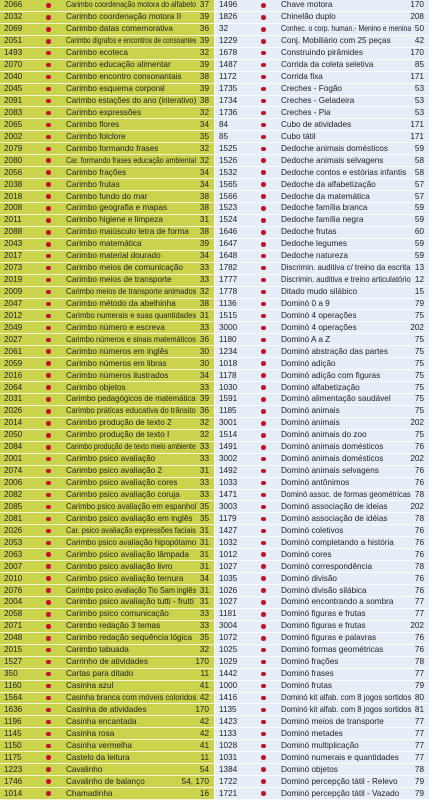 This screenshot has height=800, width=429. Describe the element at coordinates (107, 662) in the screenshot. I see `product-name: Carrinho de atividades` at that location.